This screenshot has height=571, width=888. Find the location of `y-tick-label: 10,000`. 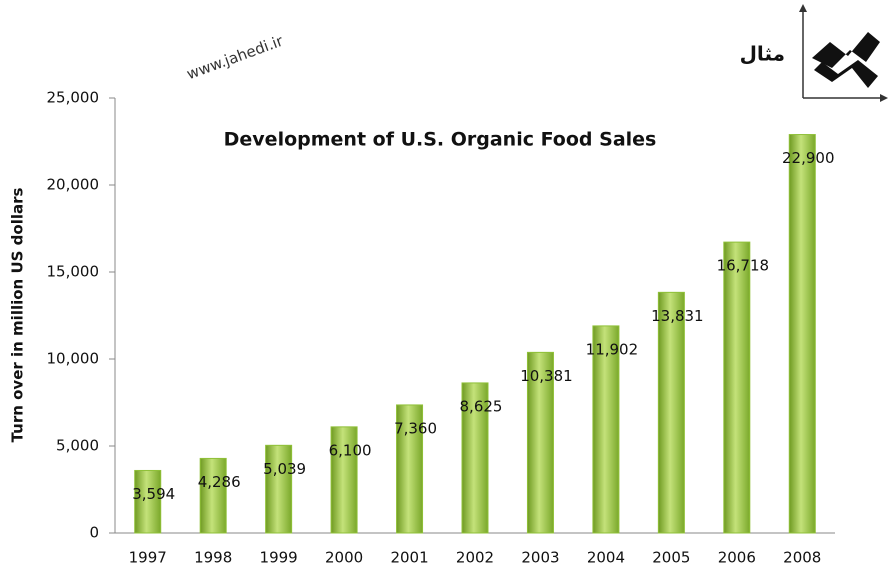

y-tick-label: 10,000 is located at coordinates (73, 359).